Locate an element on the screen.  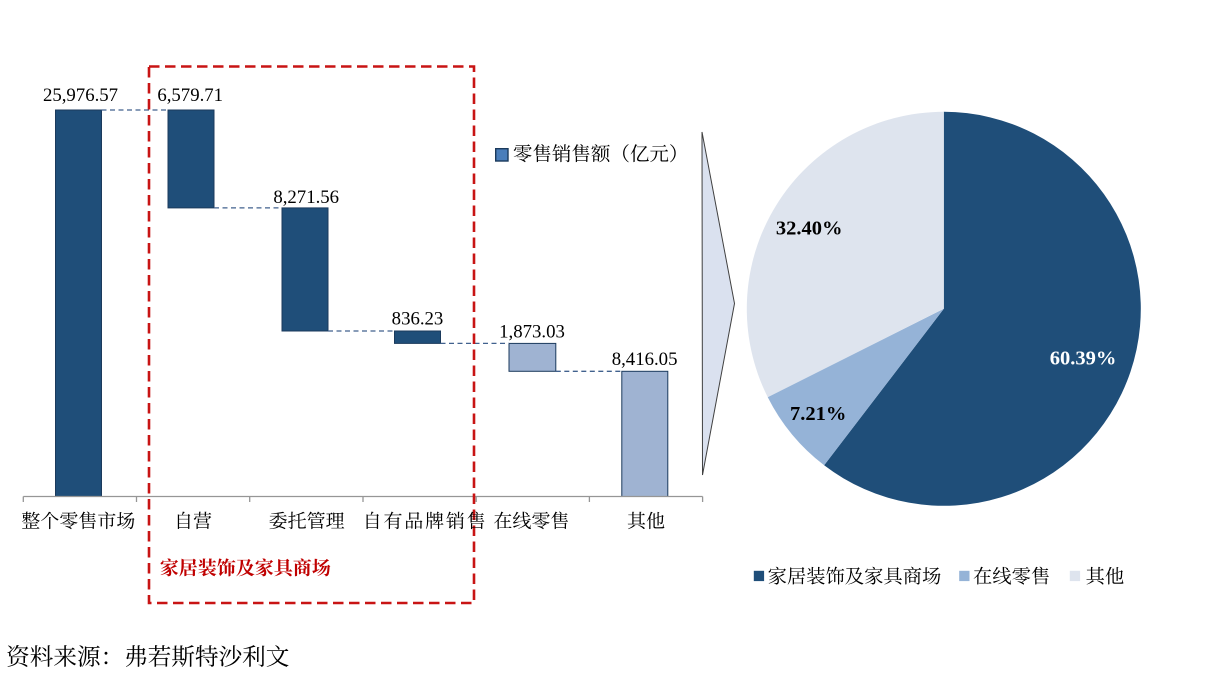
svg-text: 32.40% is located at coordinates (809, 228).